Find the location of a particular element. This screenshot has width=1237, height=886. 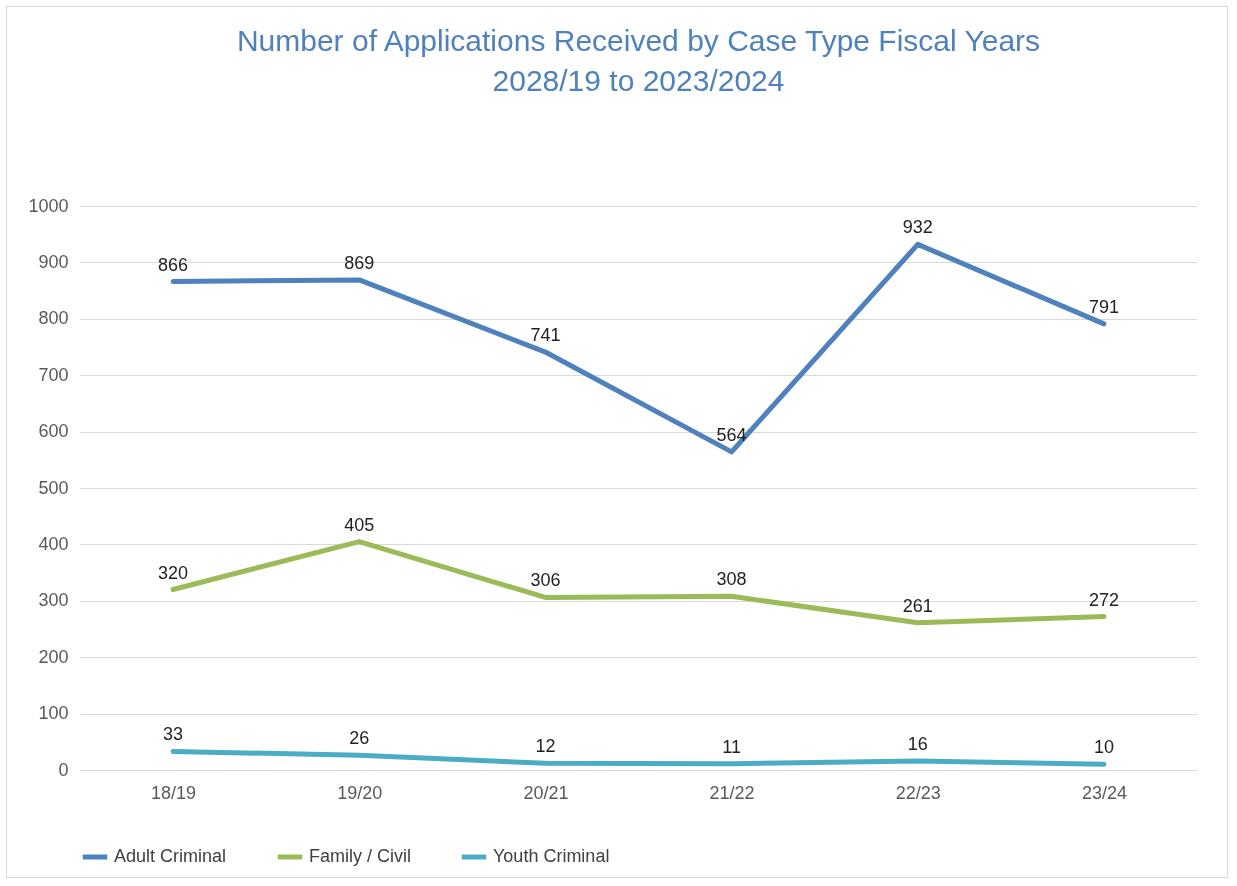

y-tick-label: 1000 is located at coordinates (48, 205).